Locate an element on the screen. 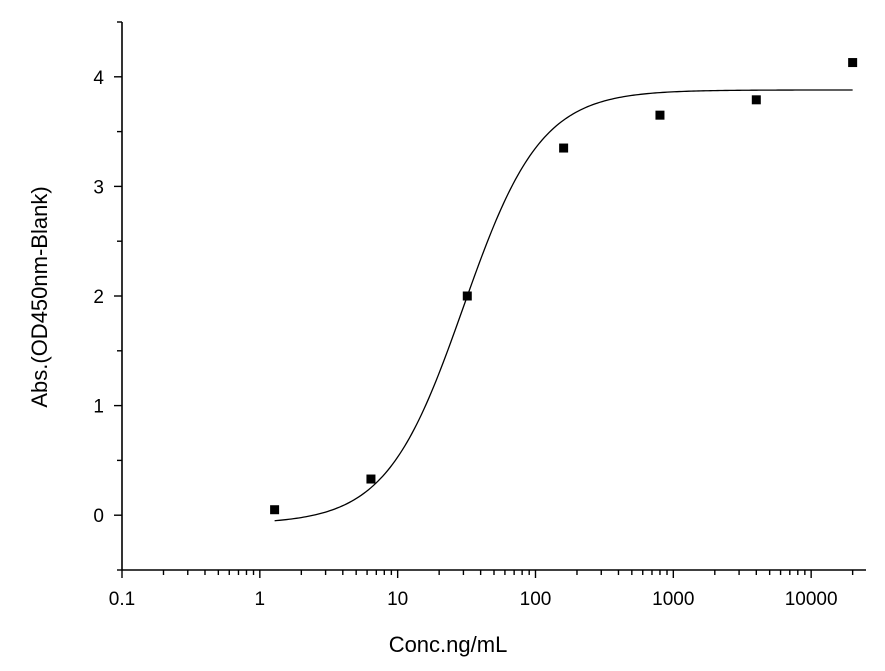 The width and height of the screenshot is (885, 671). x-tick-label: 10000 is located at coordinates (811, 599).